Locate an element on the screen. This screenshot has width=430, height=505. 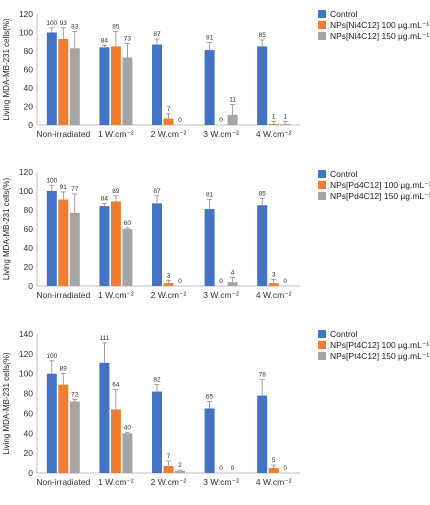
bar-nps-ni4c12-150-g-ml-3-w-cm is located at coordinates (232, 119).